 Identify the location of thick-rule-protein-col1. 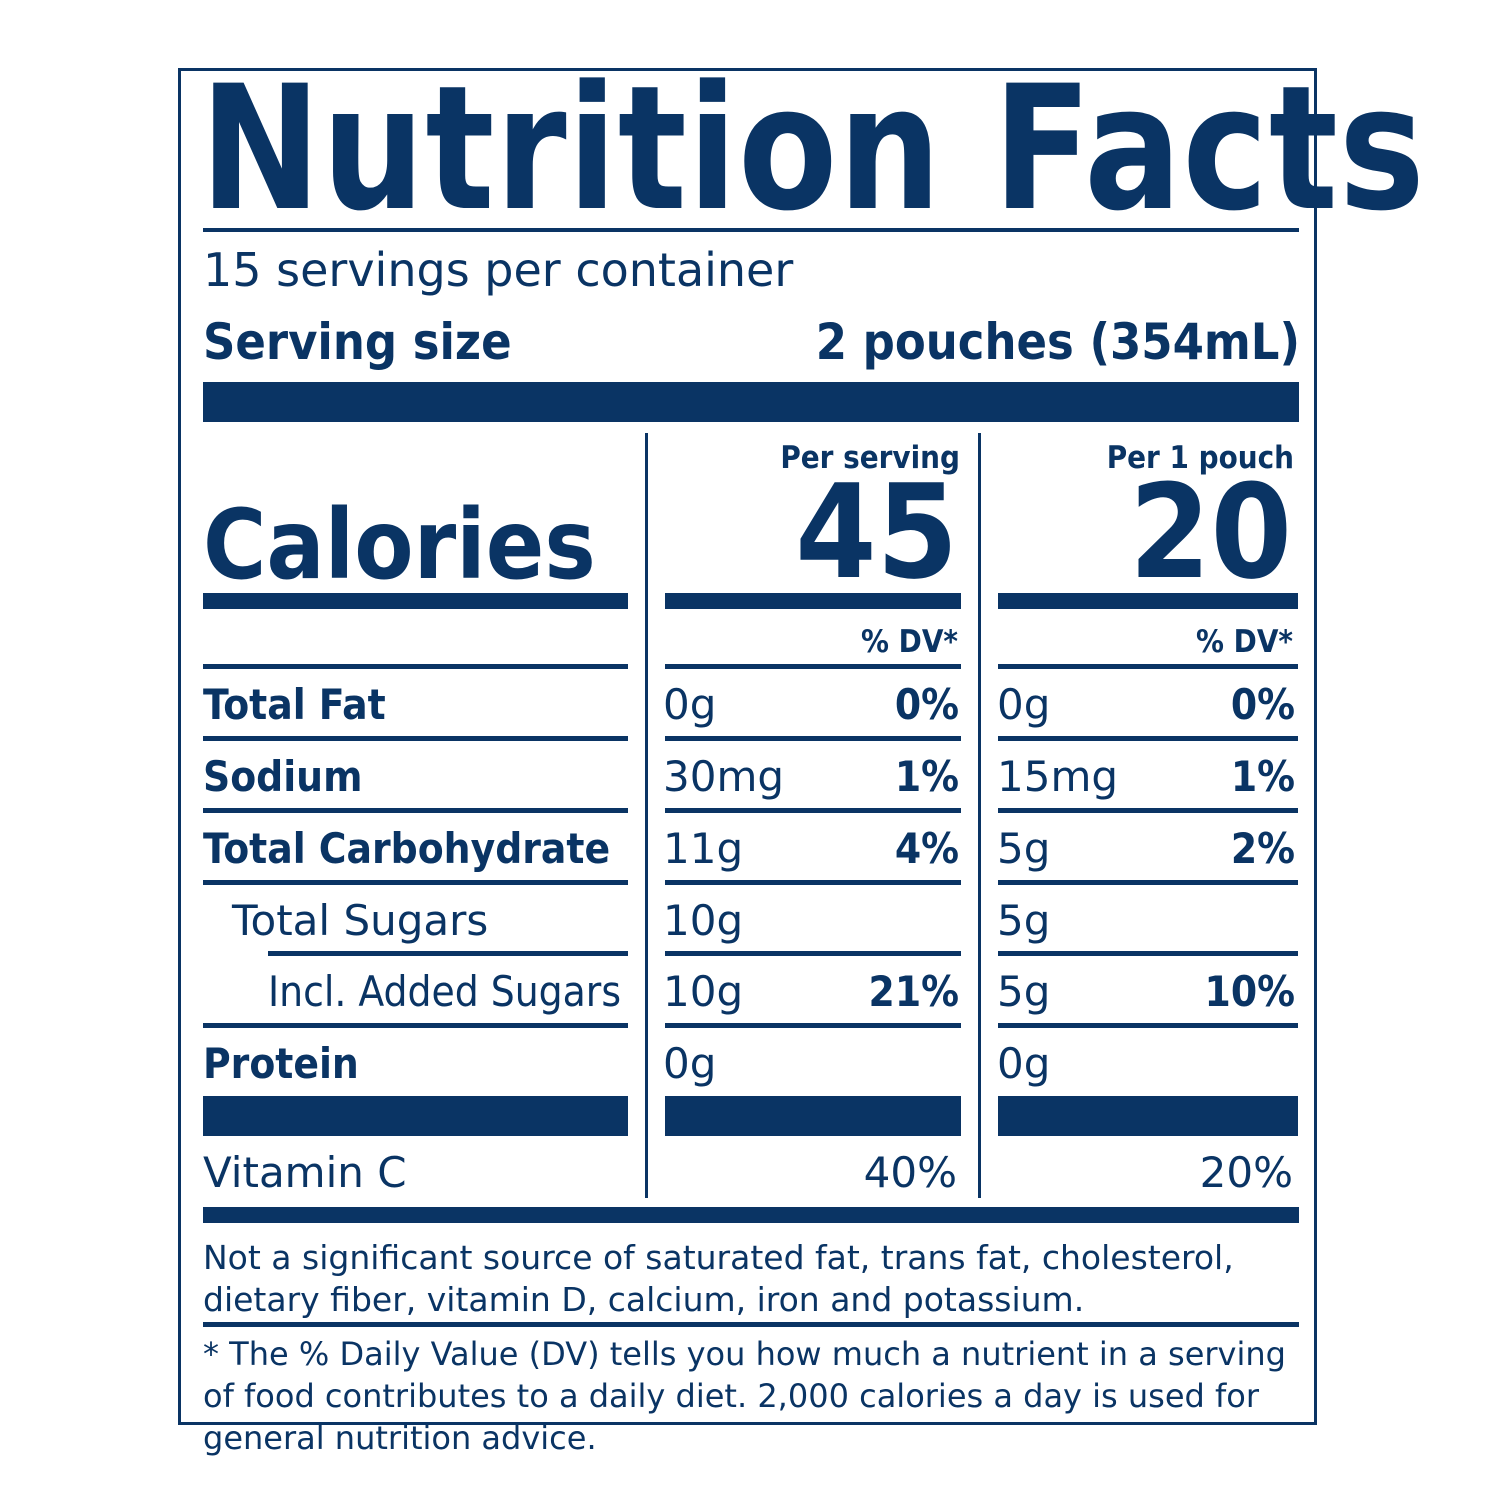
(813, 1116).